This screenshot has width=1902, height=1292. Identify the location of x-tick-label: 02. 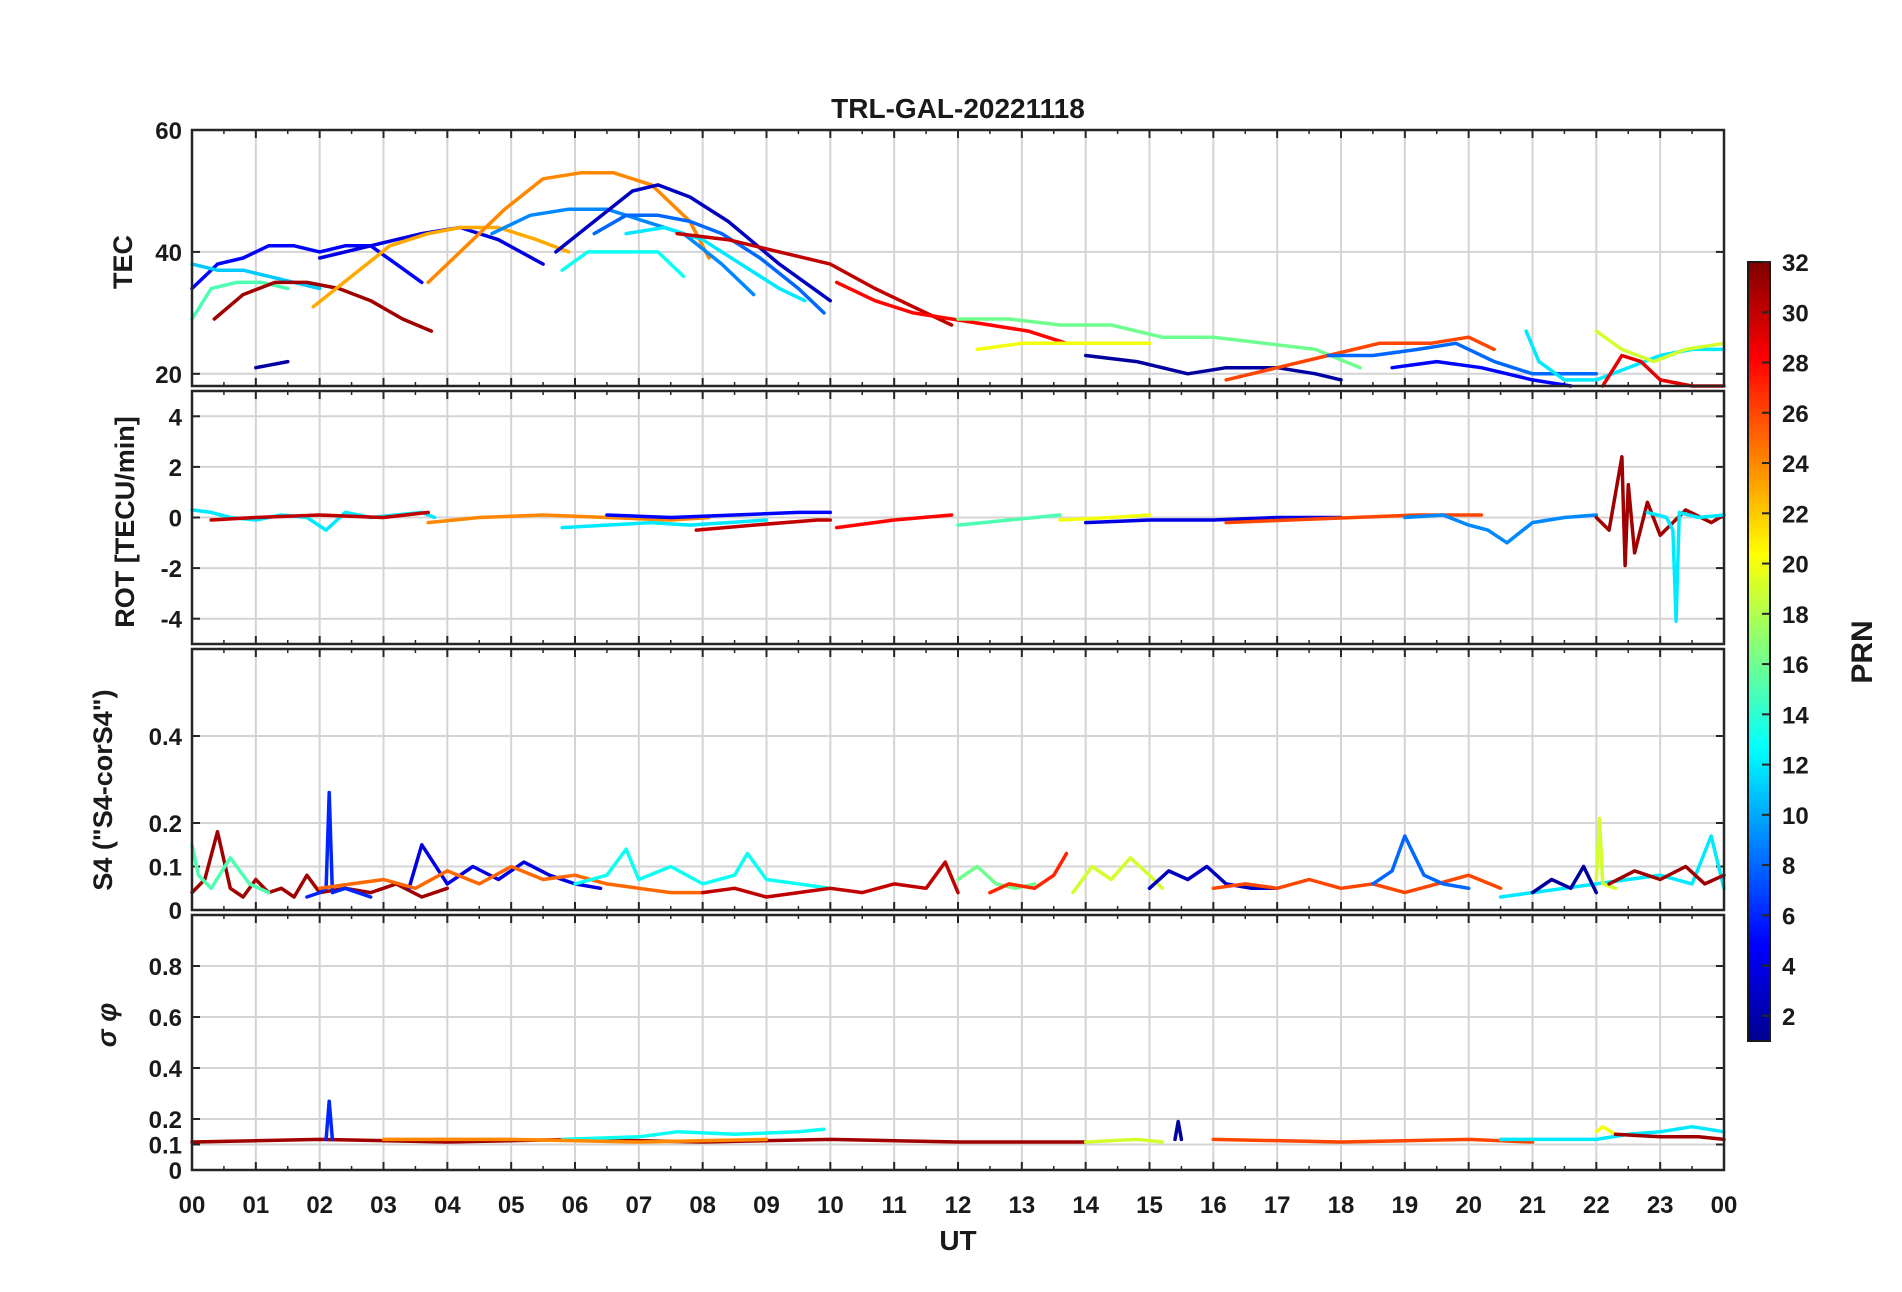
(319, 1205).